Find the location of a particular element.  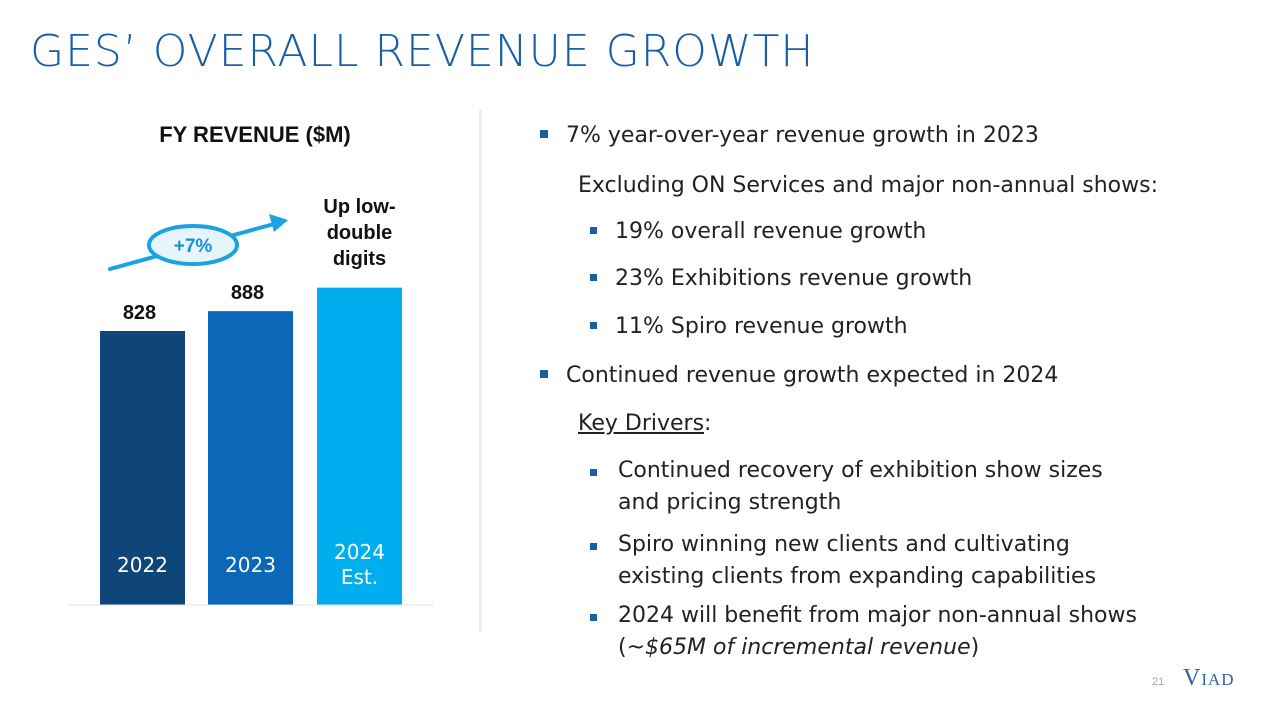

category-label-2: Est. is located at coordinates (359, 577).